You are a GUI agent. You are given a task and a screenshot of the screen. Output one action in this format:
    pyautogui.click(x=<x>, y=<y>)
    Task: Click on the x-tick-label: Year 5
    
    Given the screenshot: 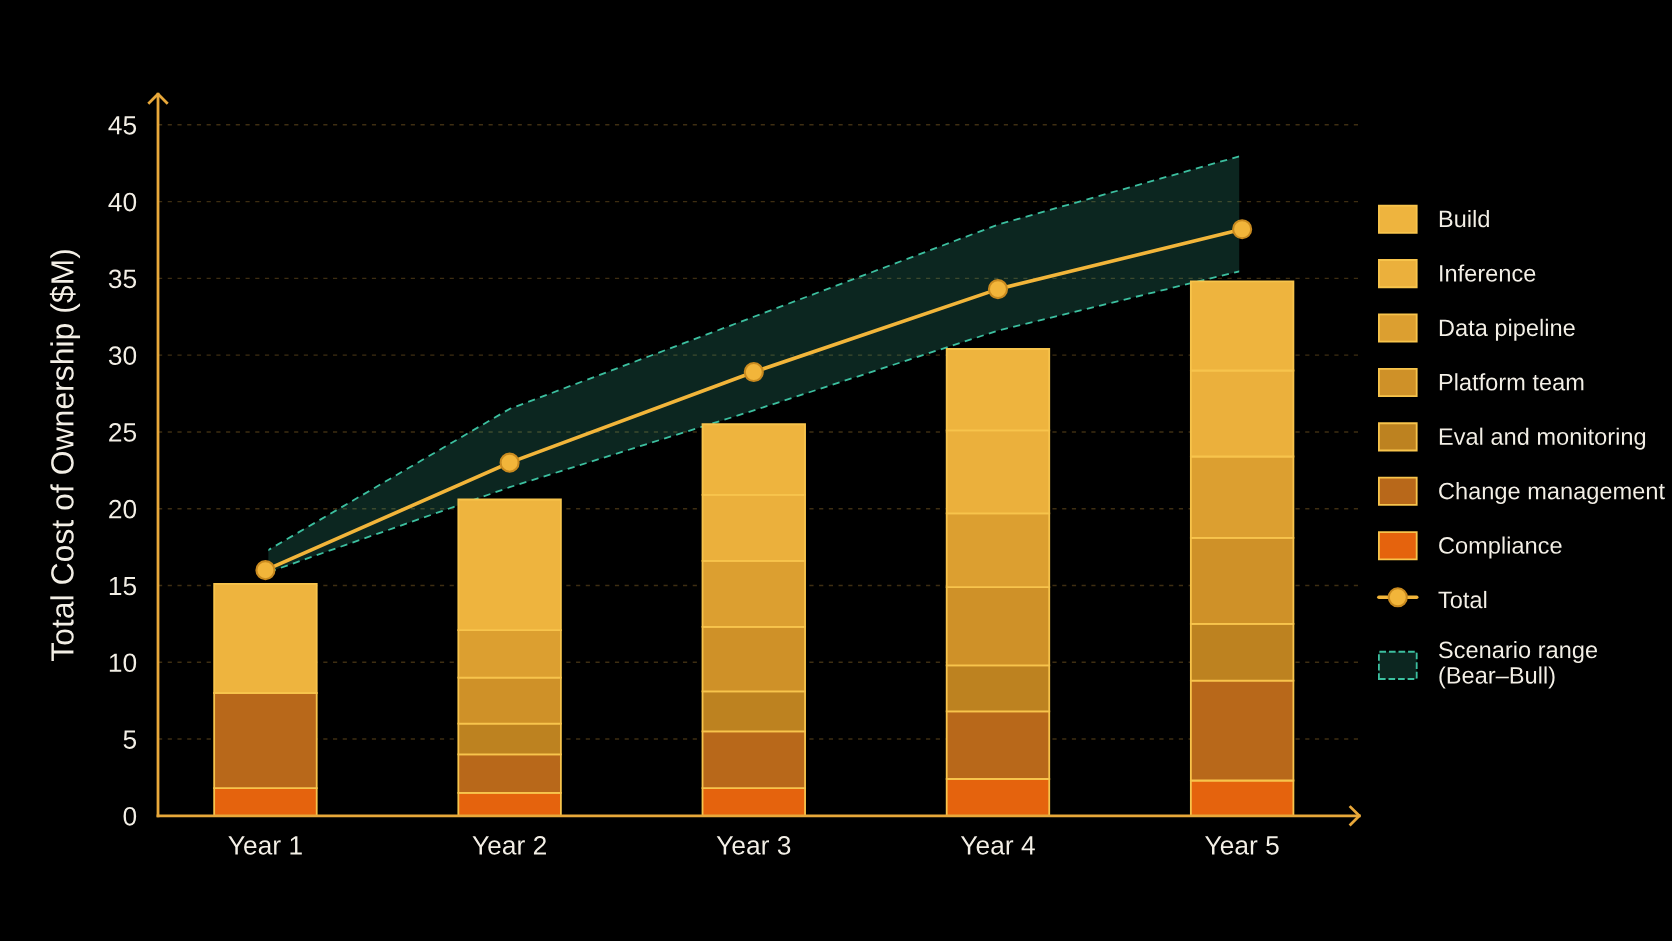 What is the action you would take?
    pyautogui.click(x=1242, y=845)
    